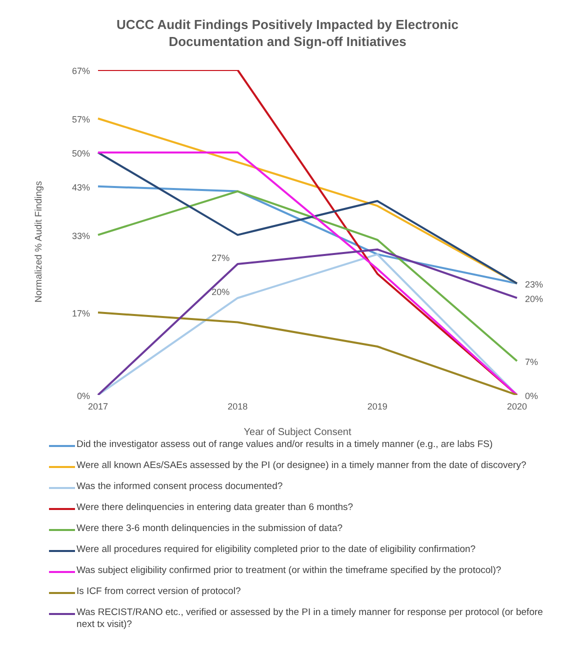 Image resolution: width=575 pixels, height=663 pixels. I want to click on legend-label: Was subject eligibility confirmed prior to treatment (or within the timeframe specified by the protocol)?, so click(289, 571).